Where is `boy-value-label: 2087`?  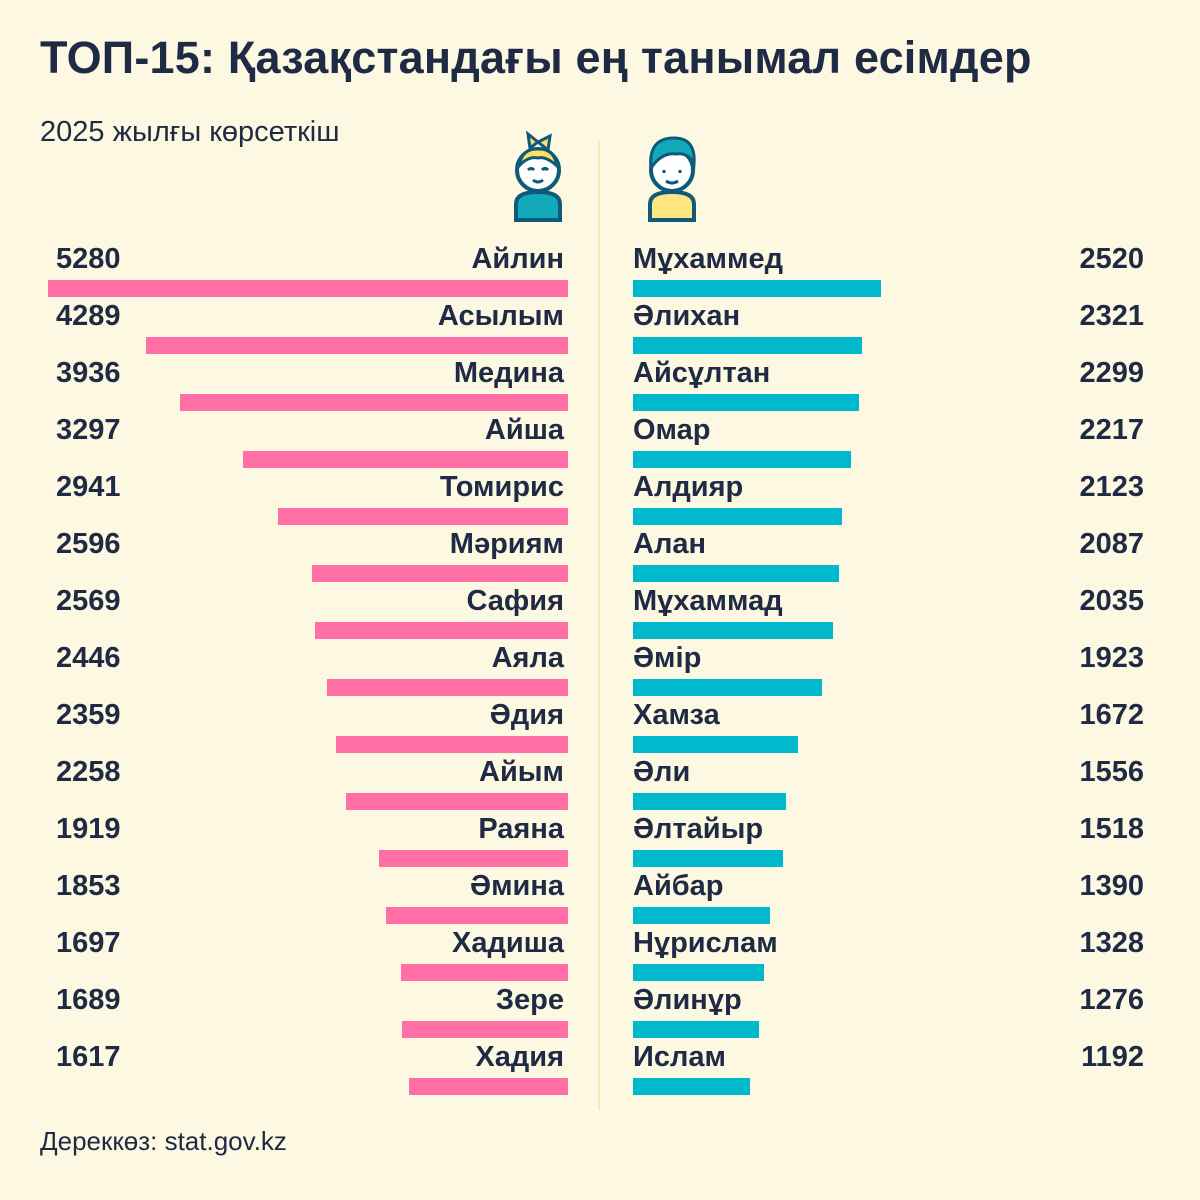 boy-value-label: 2087 is located at coordinates (1111, 544).